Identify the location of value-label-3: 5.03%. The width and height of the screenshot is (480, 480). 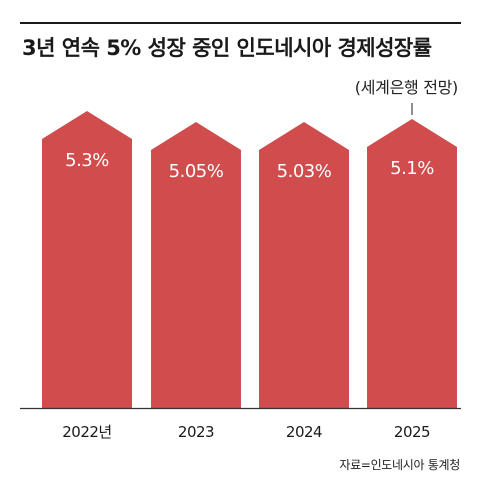
(304, 171).